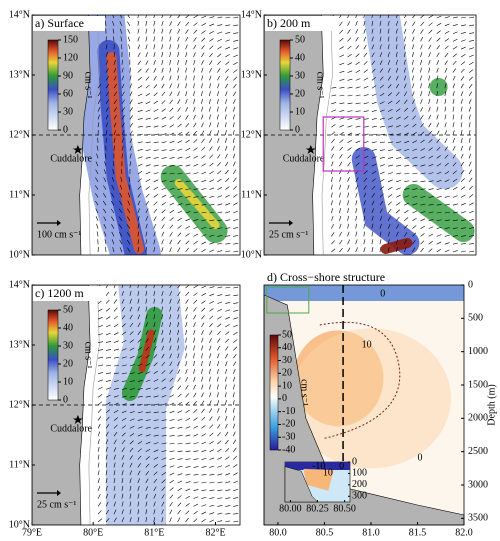 This screenshot has width=500, height=541. What do you see at coordinates (300, 39) in the screenshot?
I see `colorbar-label: 50` at bounding box center [300, 39].